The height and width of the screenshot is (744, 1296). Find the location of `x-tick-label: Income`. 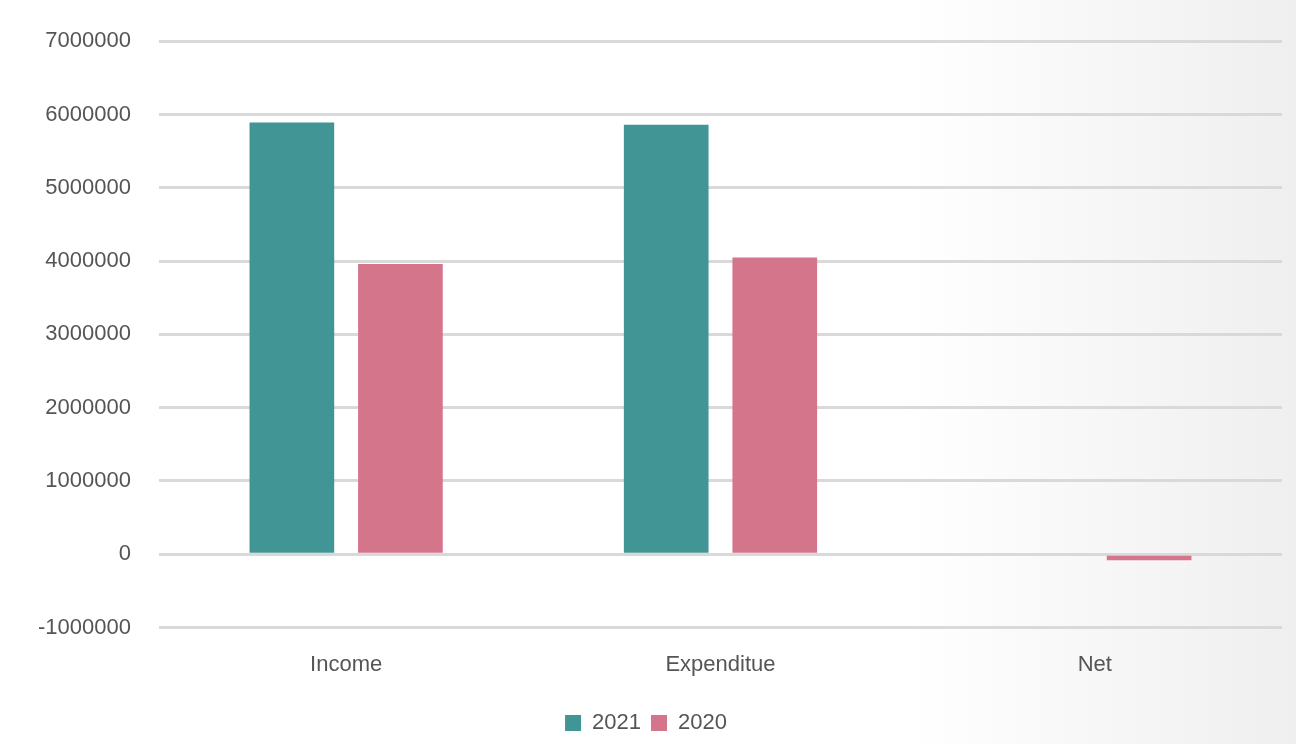

x-tick-label: Income is located at coordinates (346, 663).